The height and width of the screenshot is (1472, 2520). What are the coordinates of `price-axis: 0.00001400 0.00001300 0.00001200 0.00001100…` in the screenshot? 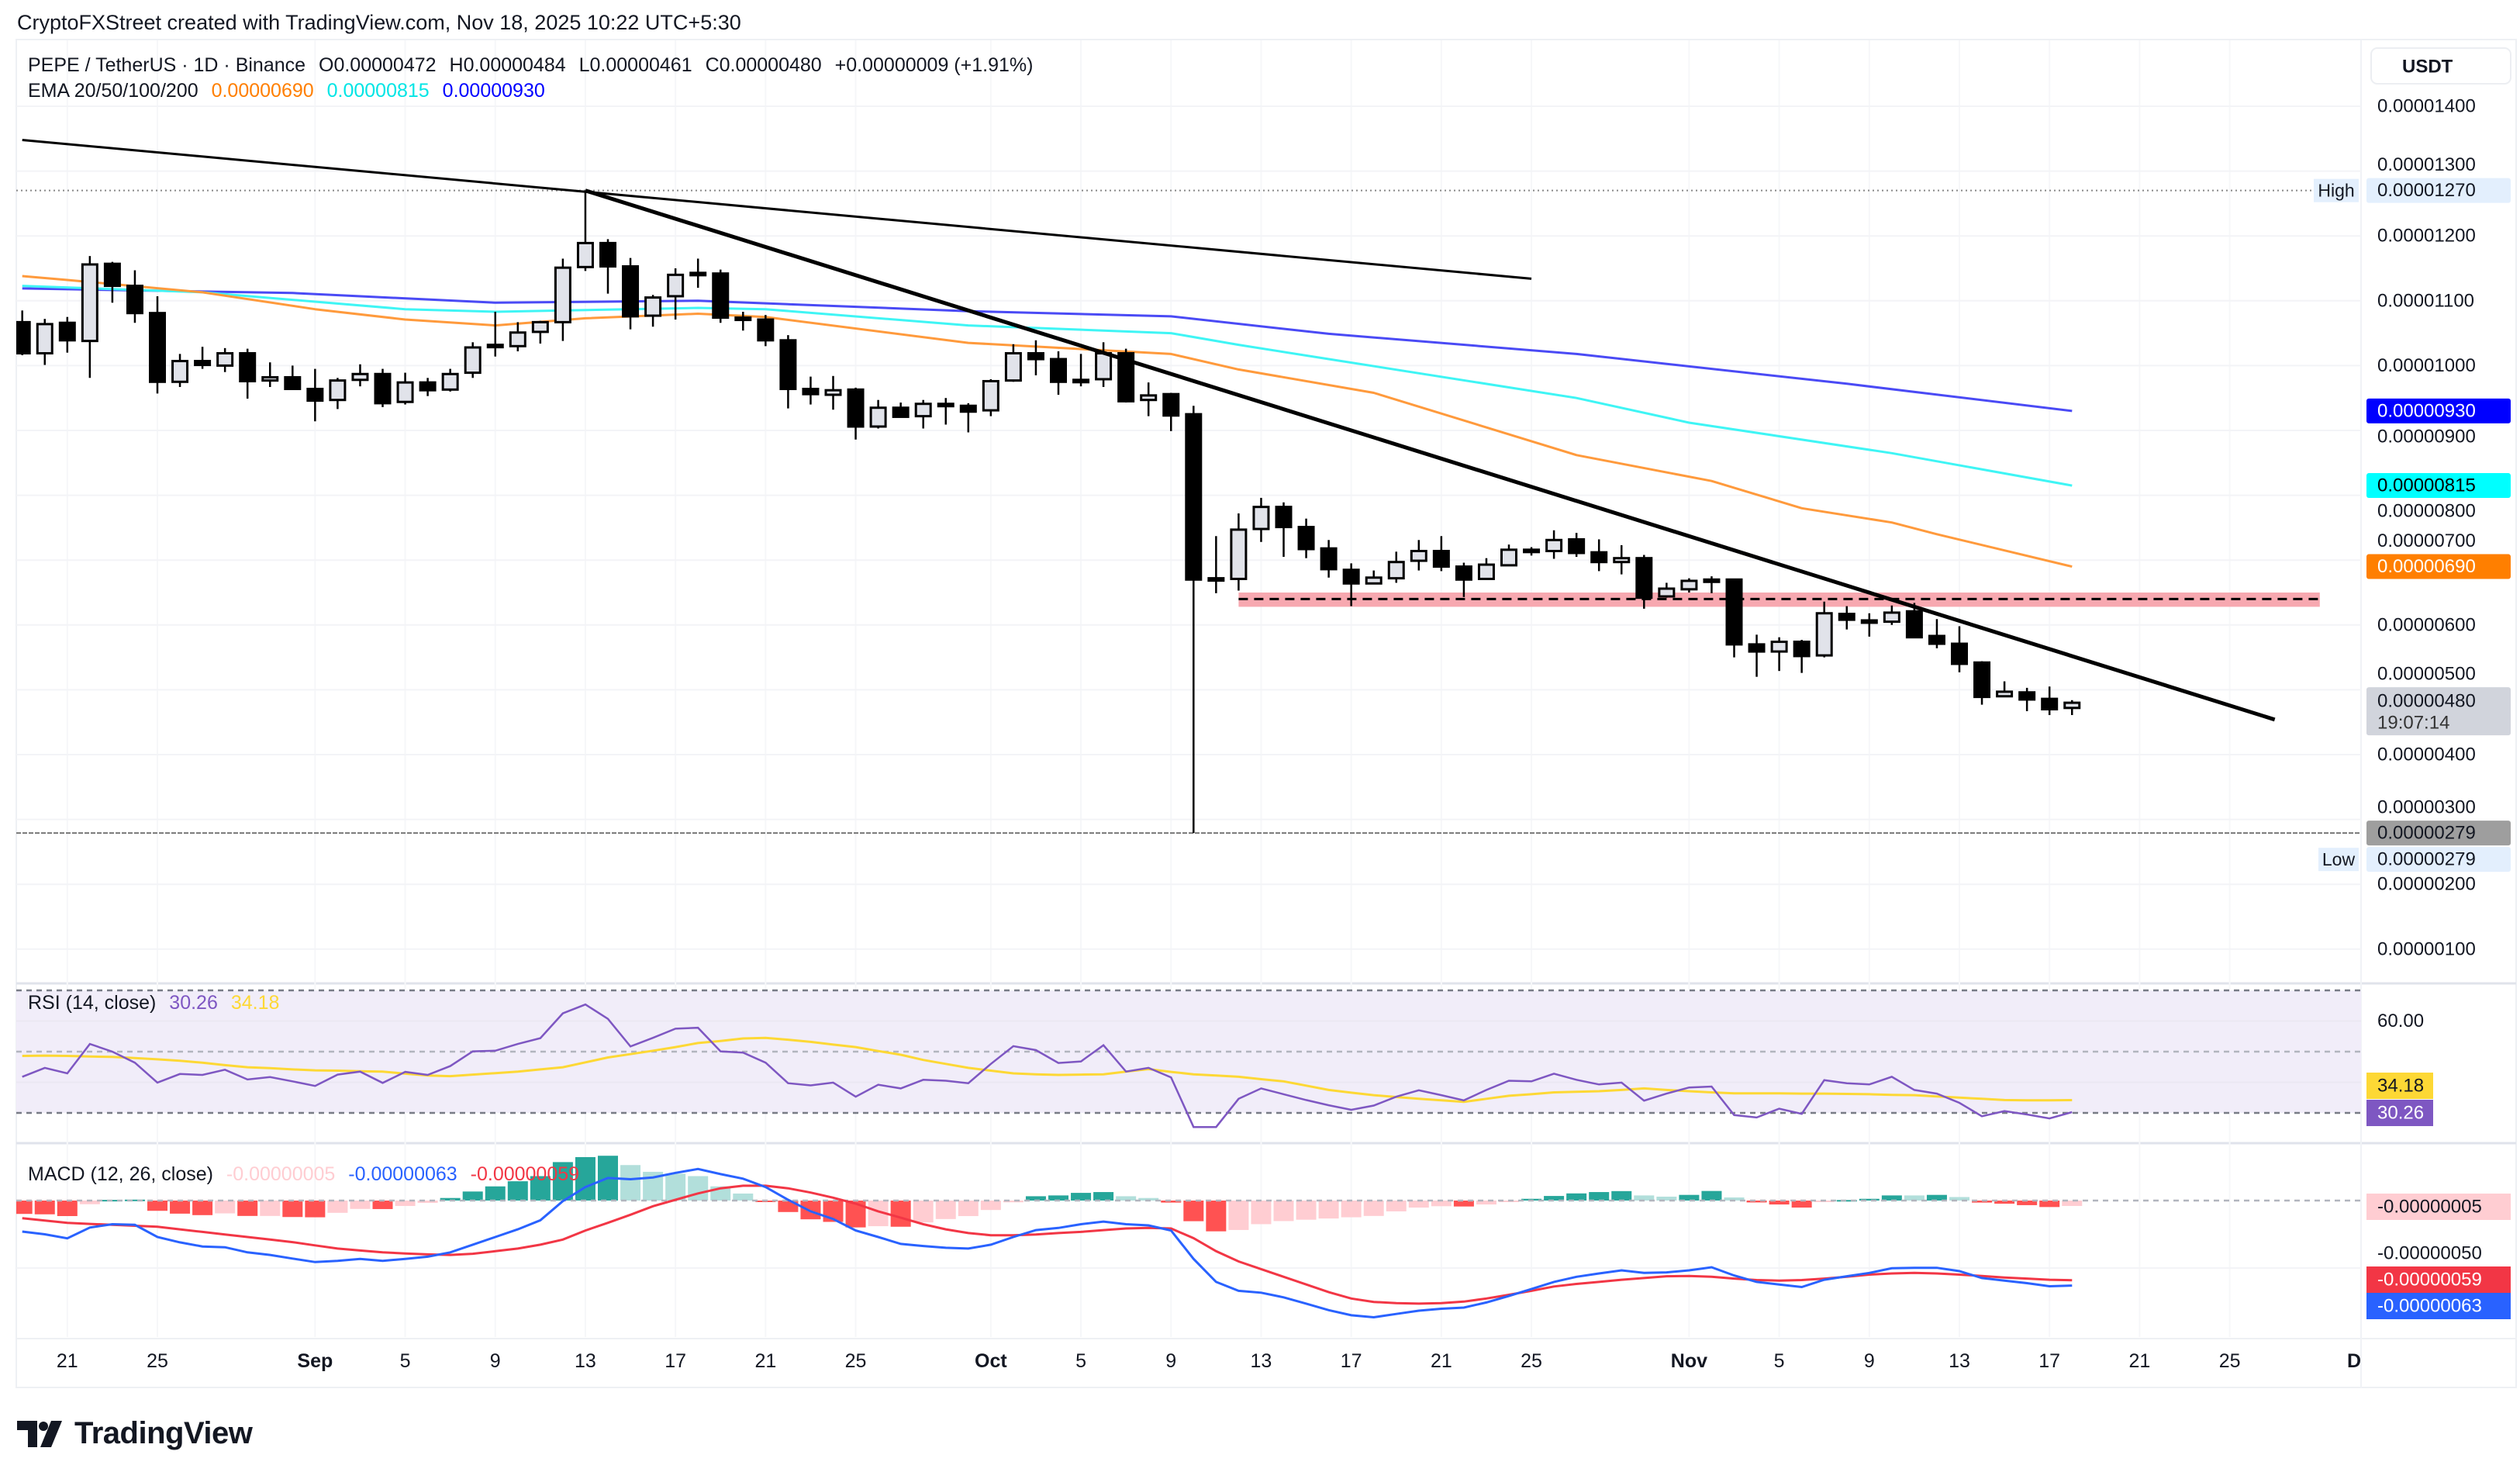 It's located at (2426, 528).